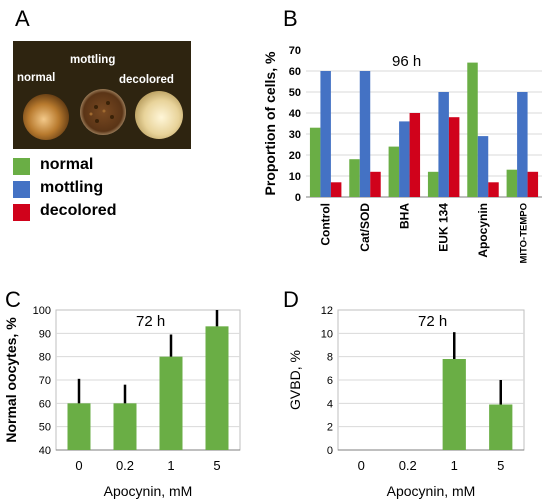 The width and height of the screenshot is (550, 501). Describe the element at coordinates (291, 299) in the screenshot. I see `panel-letter-d: D` at that location.